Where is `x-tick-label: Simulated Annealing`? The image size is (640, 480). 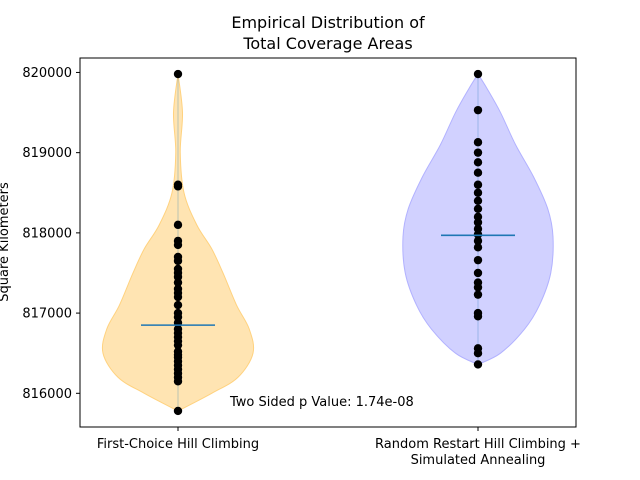 x-tick-label: Simulated Annealing is located at coordinates (478, 460).